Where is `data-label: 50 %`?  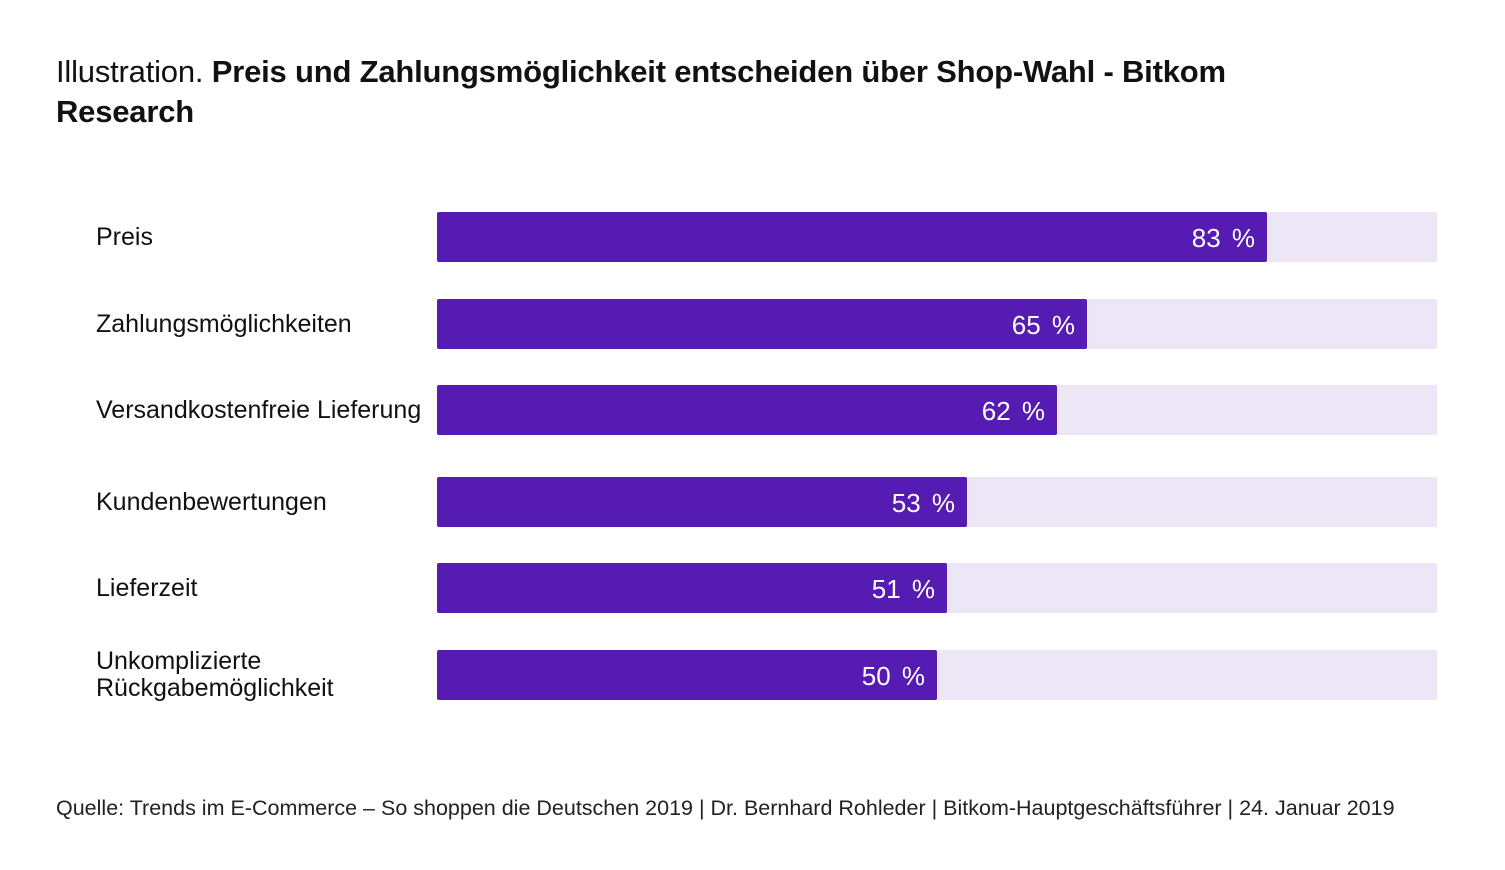
data-label: 50 % is located at coordinates (893, 676).